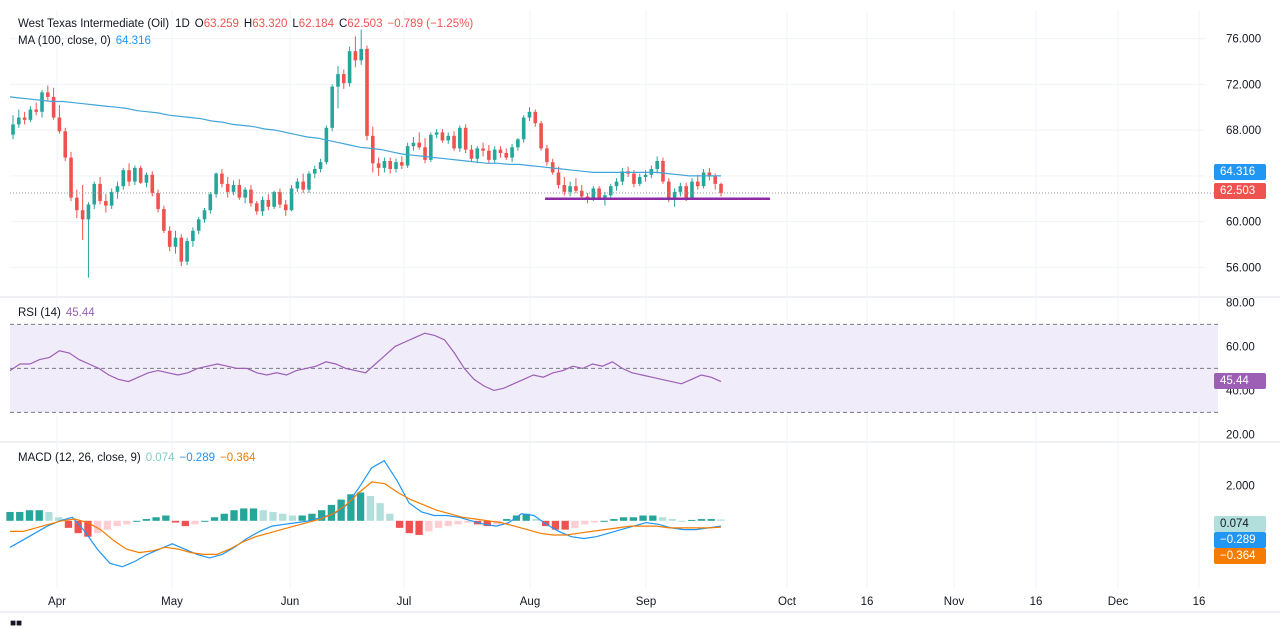 The width and height of the screenshot is (1280, 629). Describe the element at coordinates (313, 24) in the screenshot. I see `ohlc-low: L62.184` at that location.